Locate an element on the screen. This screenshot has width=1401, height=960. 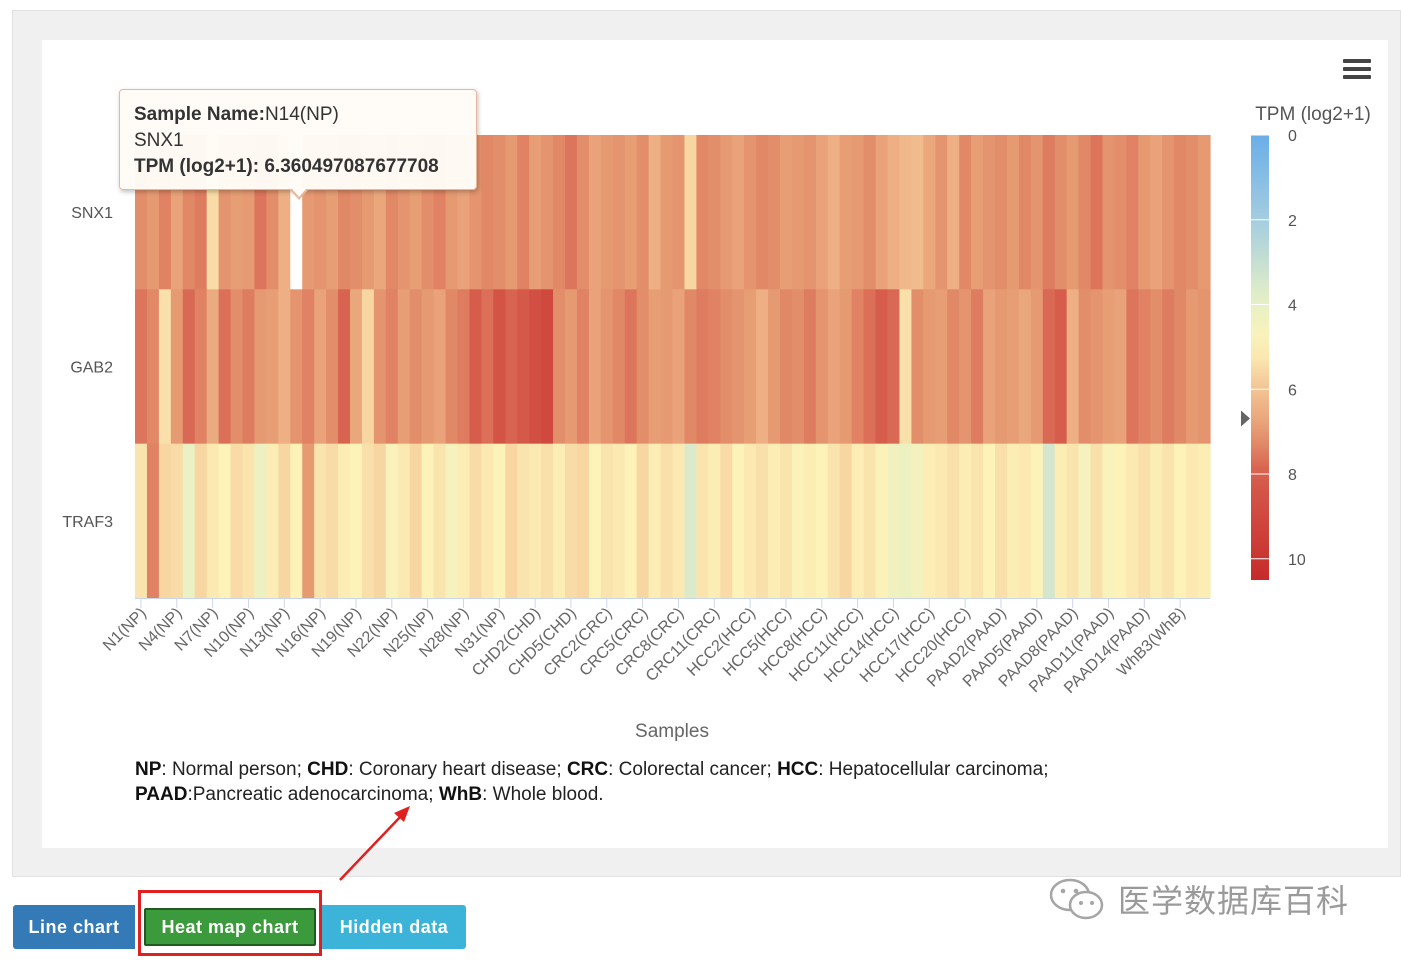
heat-map-chart-button: Heat map chart is located at coordinates (230, 927).